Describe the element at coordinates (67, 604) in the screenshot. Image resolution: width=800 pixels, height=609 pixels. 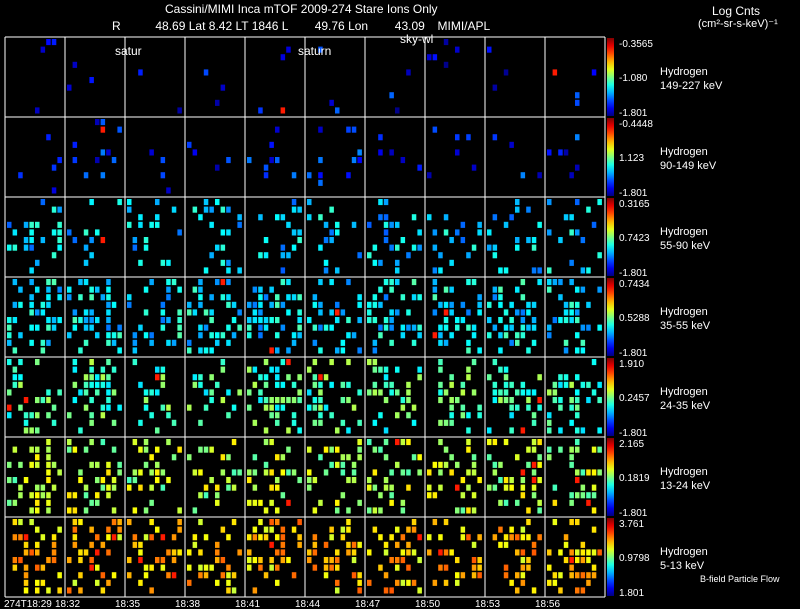
I see `x-tick-label: 18:32` at that location.